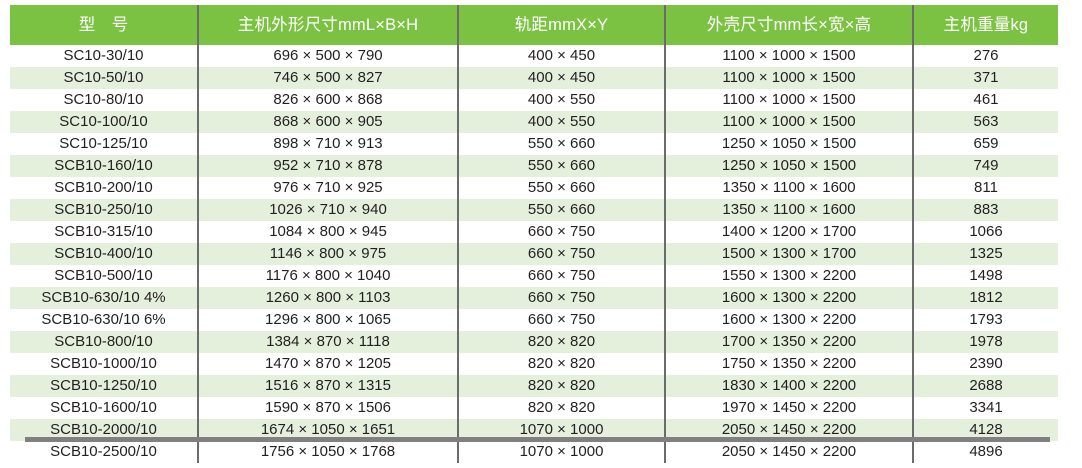 This screenshot has height=468, width=1082. Describe the element at coordinates (789, 364) in the screenshot. I see `cell-shell: 1750 × 1350 × 2200` at that location.